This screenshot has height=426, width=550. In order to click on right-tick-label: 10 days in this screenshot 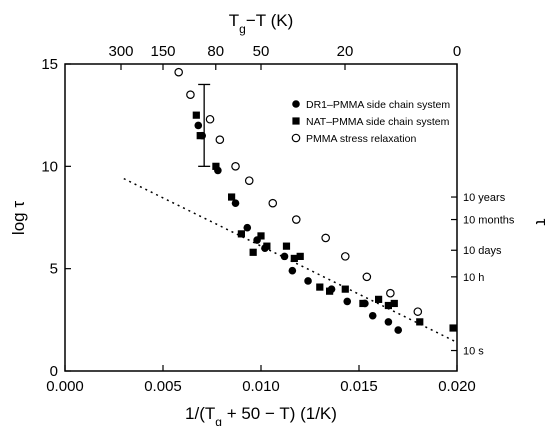, I will do `click(482, 251)`.